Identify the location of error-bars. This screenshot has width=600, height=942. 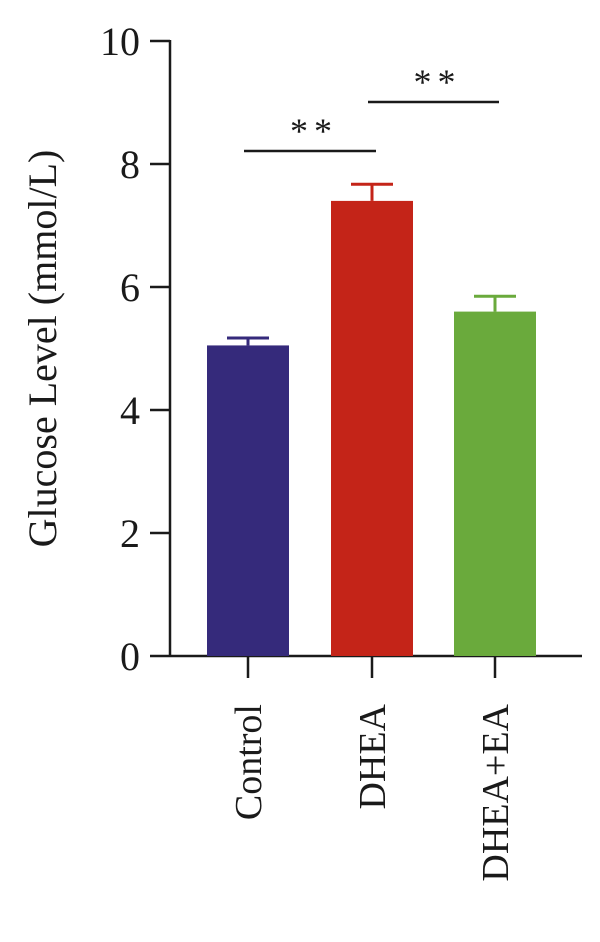
(371, 264).